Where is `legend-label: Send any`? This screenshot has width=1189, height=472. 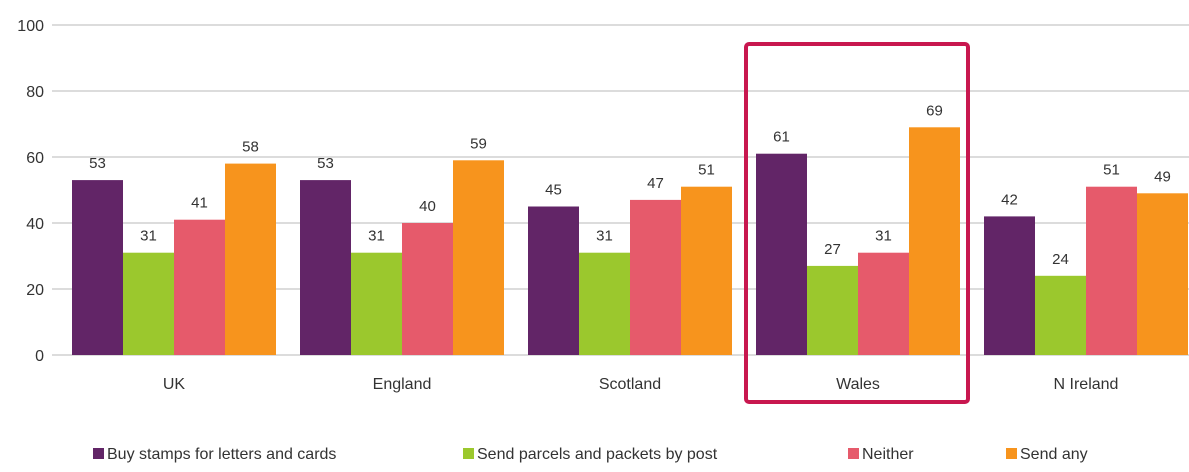 legend-label: Send any is located at coordinates (1054, 454).